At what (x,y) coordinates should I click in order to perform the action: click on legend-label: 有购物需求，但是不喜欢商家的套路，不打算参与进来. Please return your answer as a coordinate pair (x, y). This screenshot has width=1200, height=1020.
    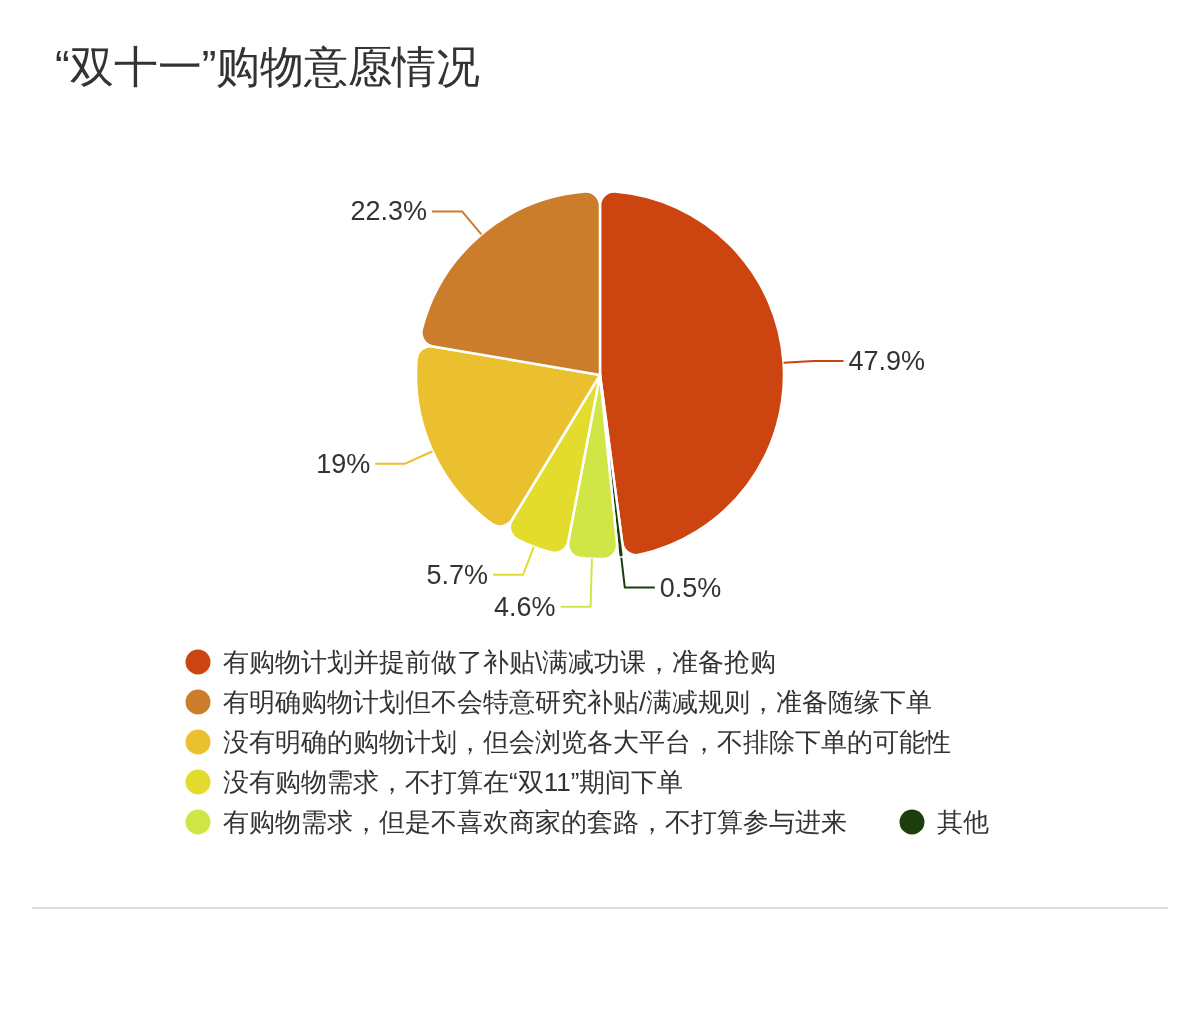
    Looking at the image, I should click on (535, 822).